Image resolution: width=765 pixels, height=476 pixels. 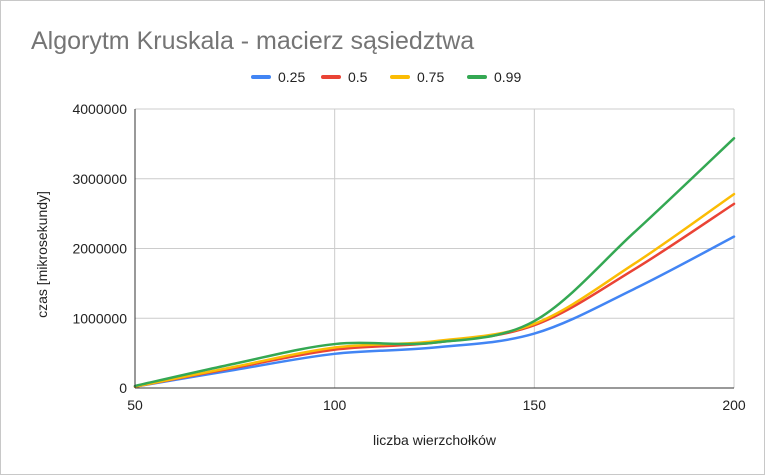 I want to click on y-tick-label: 3000000, so click(x=99, y=179).